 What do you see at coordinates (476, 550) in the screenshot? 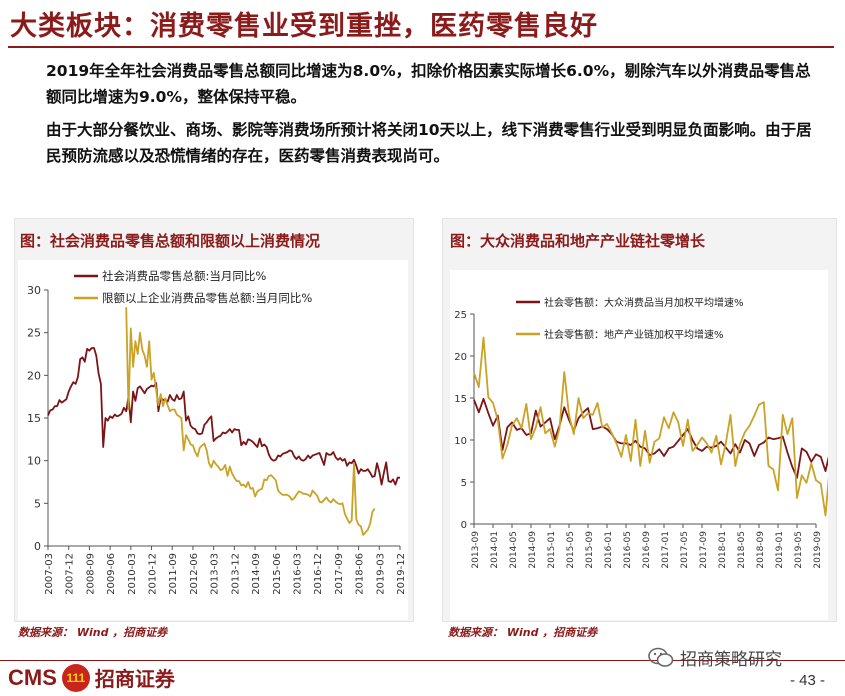
I see `x-tick-label: 2013-09` at bounding box center [476, 550].